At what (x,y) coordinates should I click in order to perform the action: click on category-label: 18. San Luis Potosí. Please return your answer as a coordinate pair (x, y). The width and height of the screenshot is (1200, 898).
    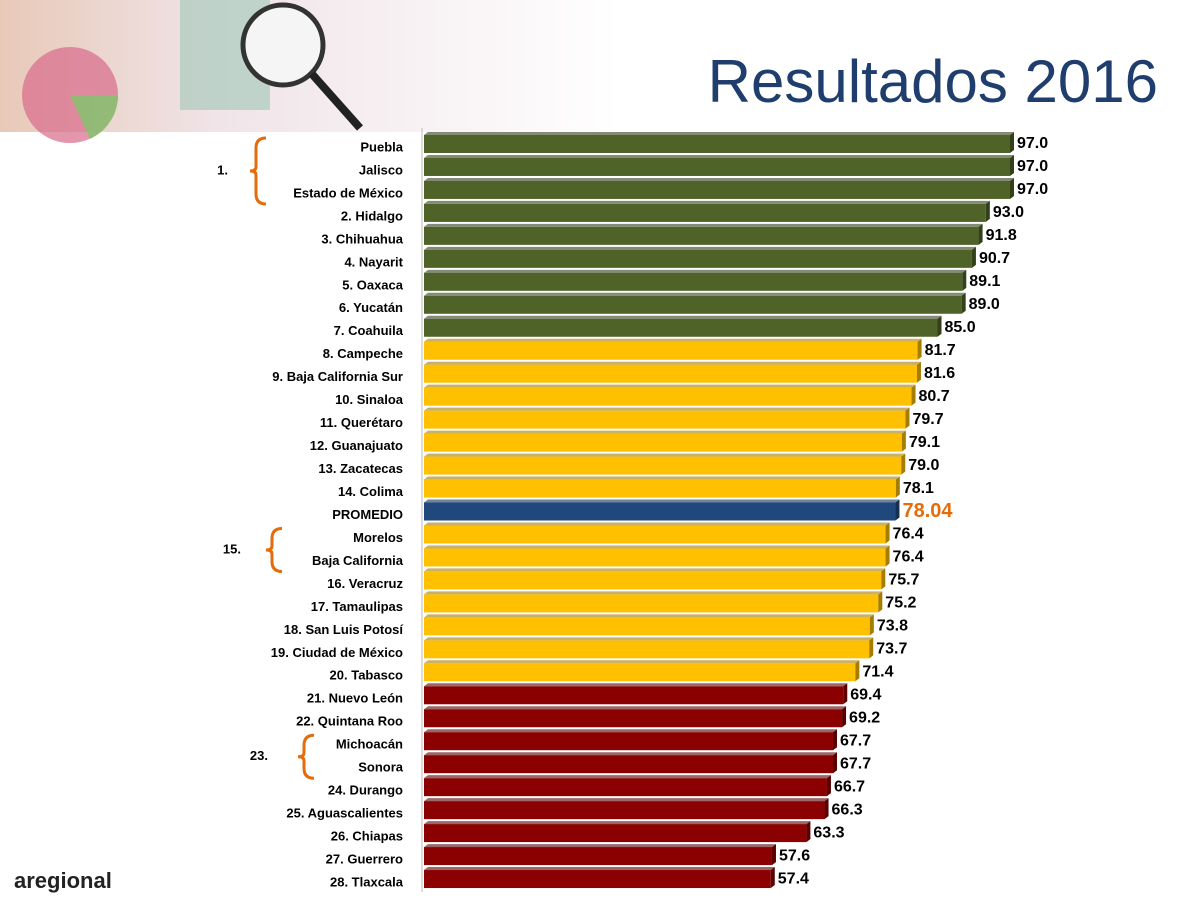
    Looking at the image, I should click on (344, 629).